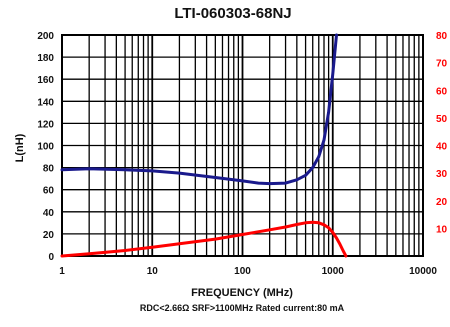 The height and width of the screenshot is (327, 450). I want to click on y-tick-label: 160, so click(45, 80).